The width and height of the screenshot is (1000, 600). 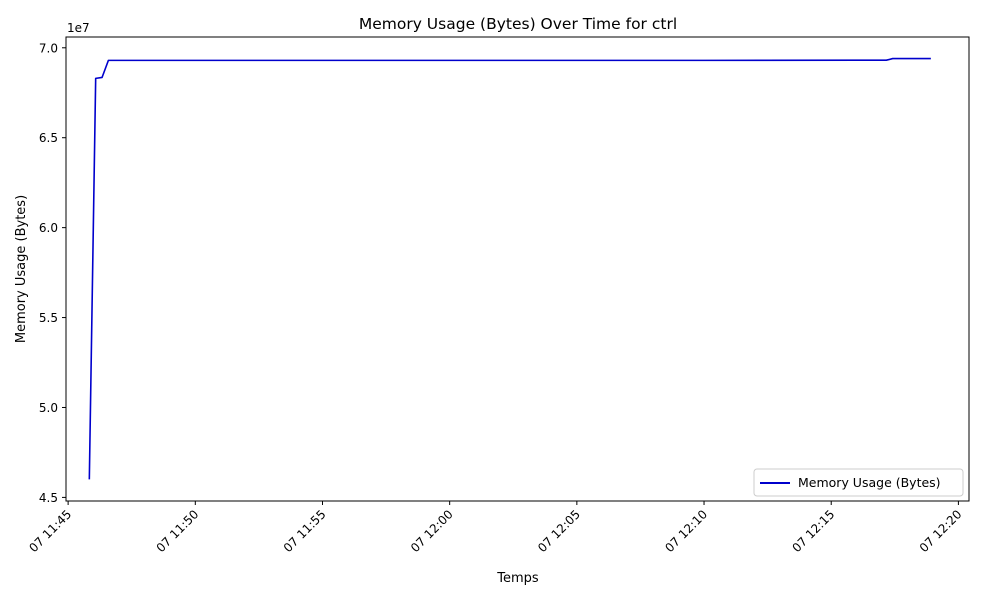 I want to click on x-tick-label: 07 12:20, so click(x=941, y=531).